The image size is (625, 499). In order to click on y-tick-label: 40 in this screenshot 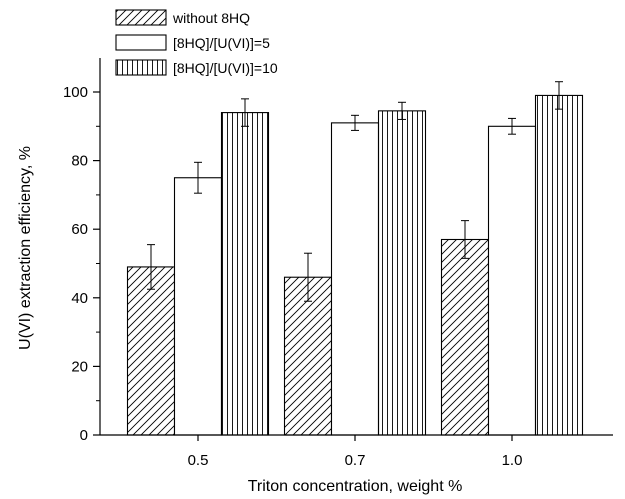, I will do `click(79, 298)`.